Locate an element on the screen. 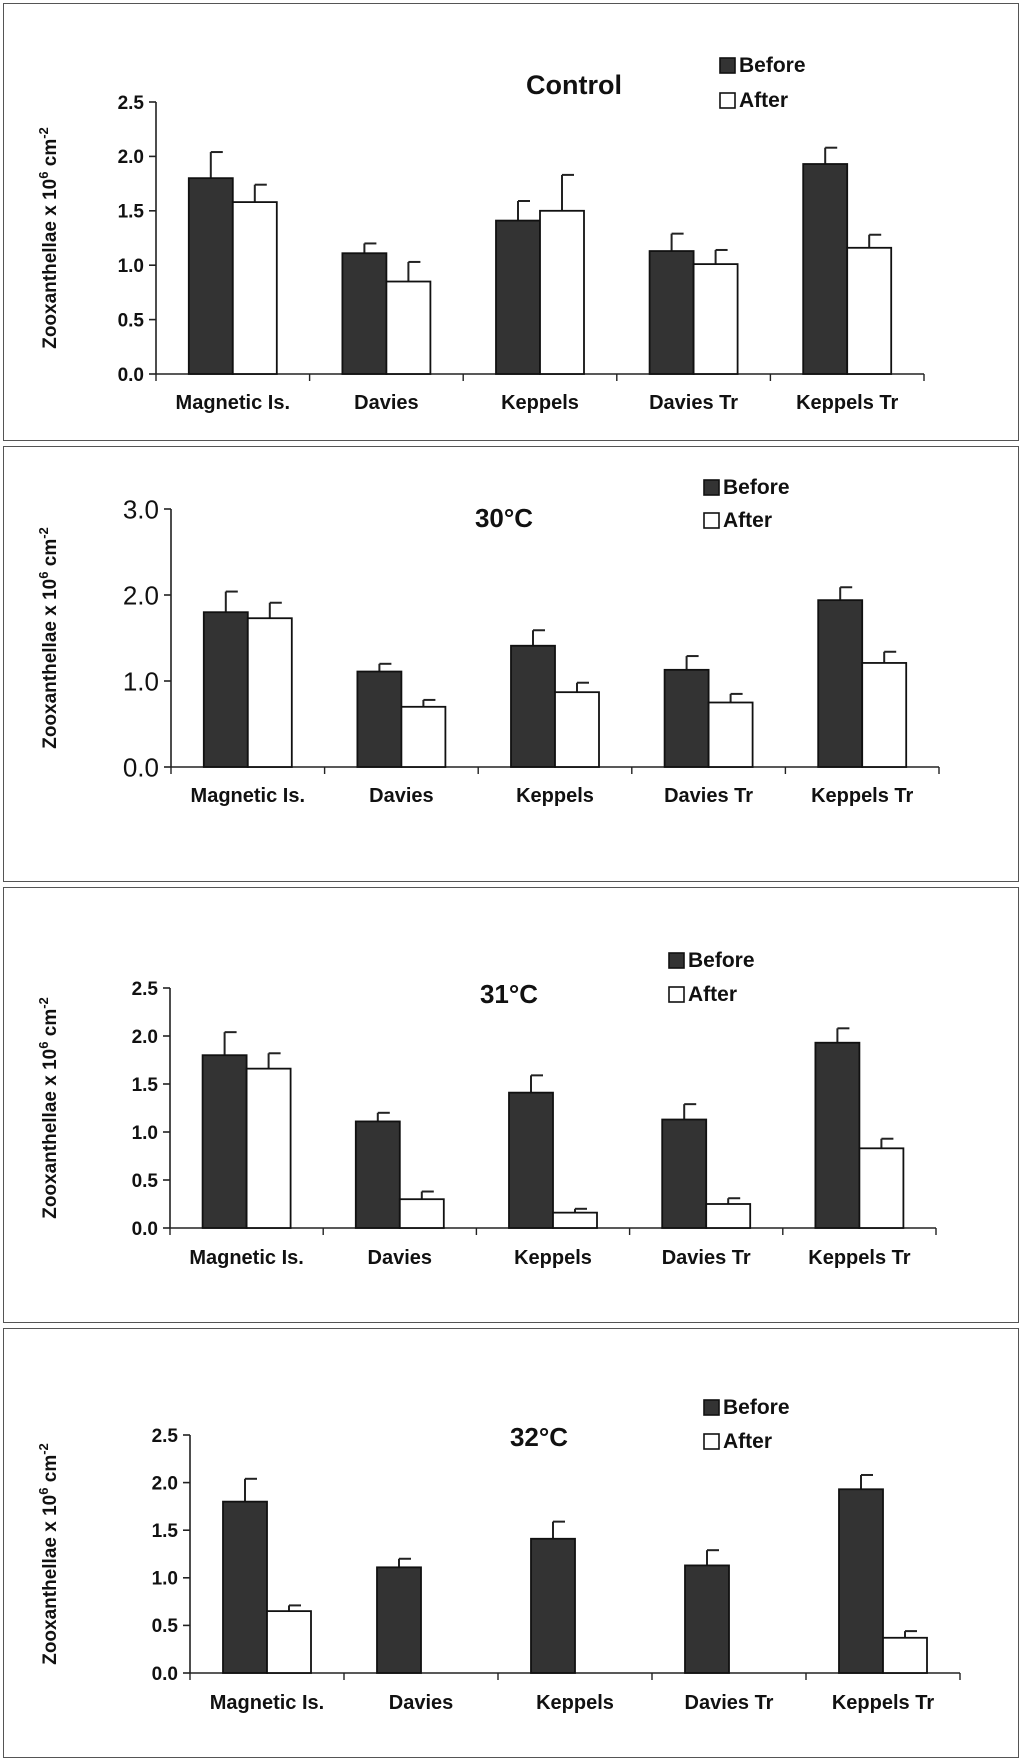 Image resolution: width=1024 pixels, height=1762 pixels. chart-title-31c: 31°C is located at coordinates (509, 994).